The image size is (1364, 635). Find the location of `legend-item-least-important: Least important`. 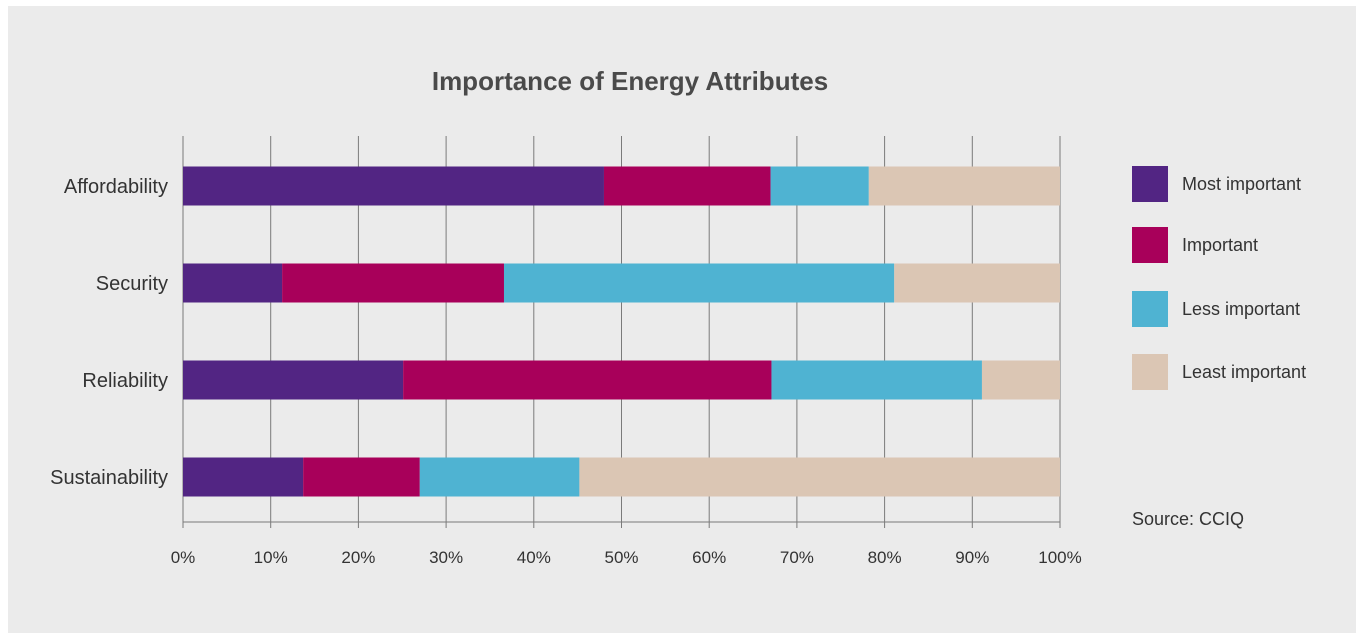

legend-item-least-important: Least important is located at coordinates (1242, 372).